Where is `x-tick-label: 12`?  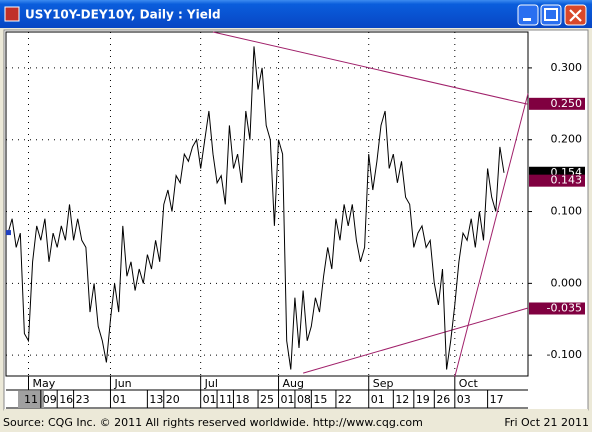
x-tick-label: 12 is located at coordinates (402, 399).